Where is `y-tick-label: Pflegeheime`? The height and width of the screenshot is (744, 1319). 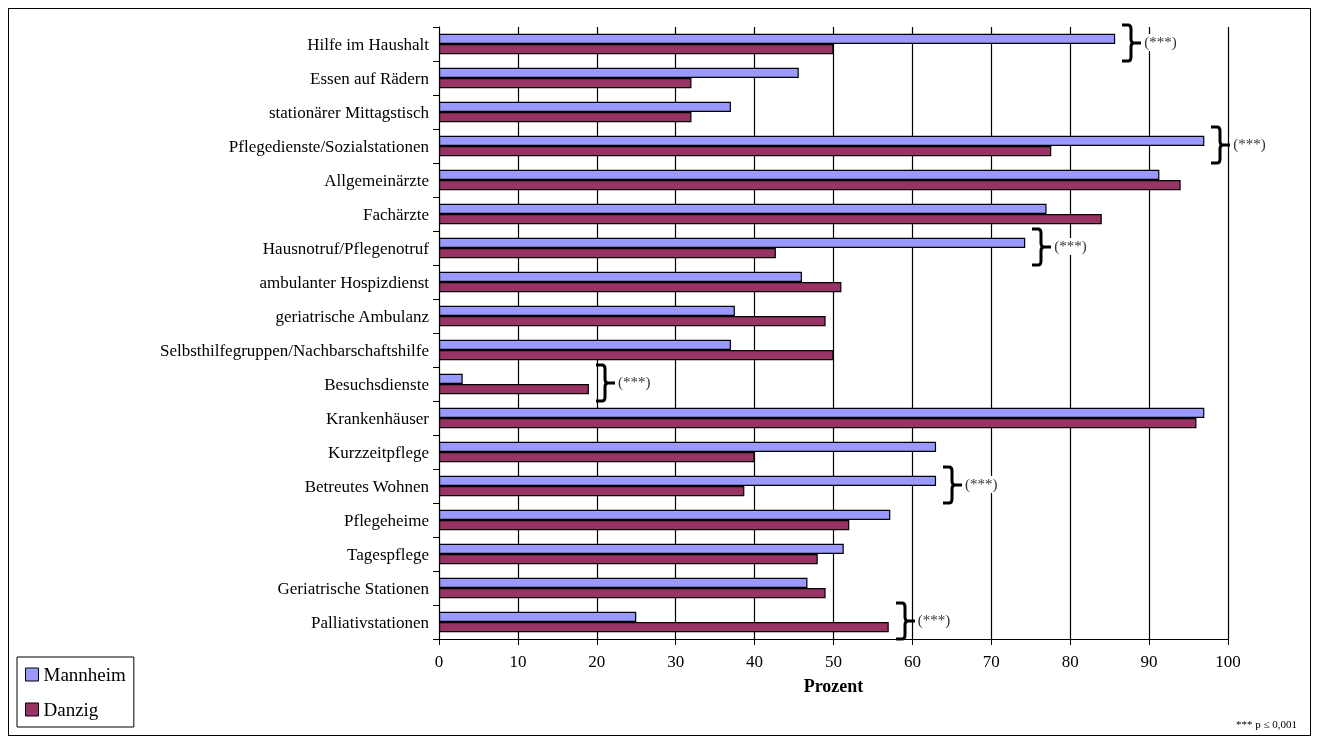
y-tick-label: Pflegeheime is located at coordinates (386, 520).